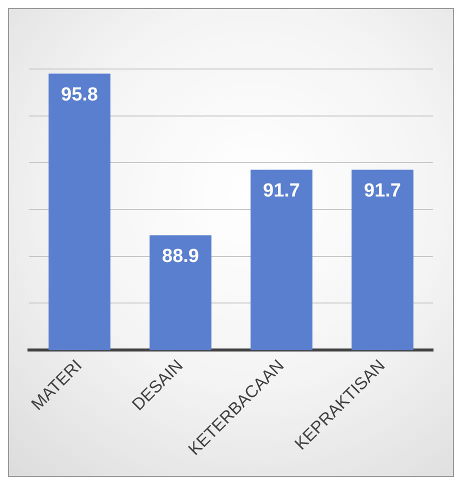 The height and width of the screenshot is (485, 462). Describe the element at coordinates (180, 257) in the screenshot. I see `data-label: 88.9` at that location.